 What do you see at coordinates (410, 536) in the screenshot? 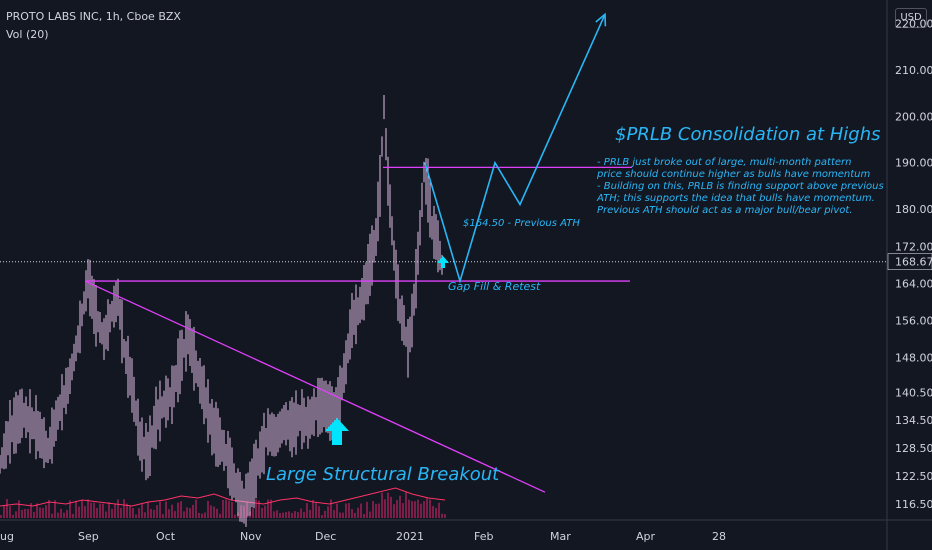
I see `time-axis-label: 2021` at bounding box center [410, 536].